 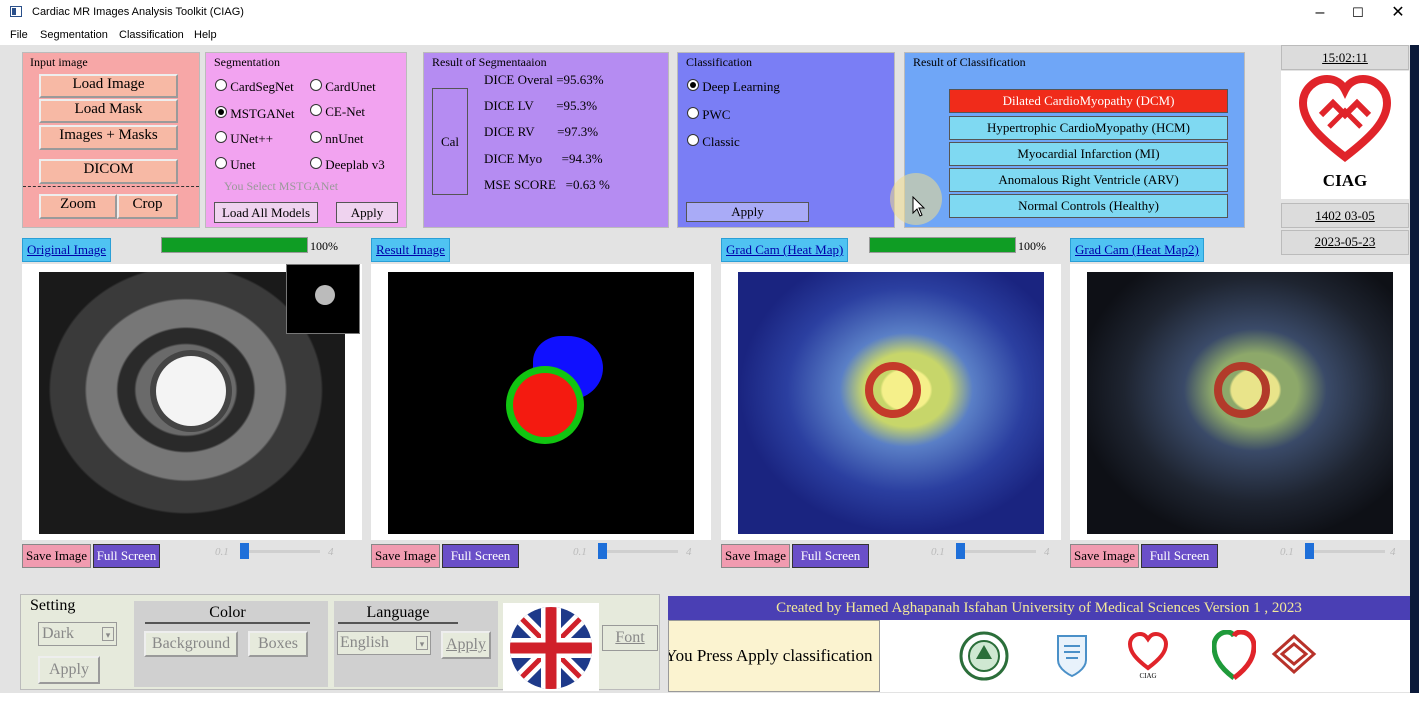 What do you see at coordinates (1137, 250) in the screenshot?
I see `tab-grad-cam-2: Grad Cam (Heat Map2)` at bounding box center [1137, 250].